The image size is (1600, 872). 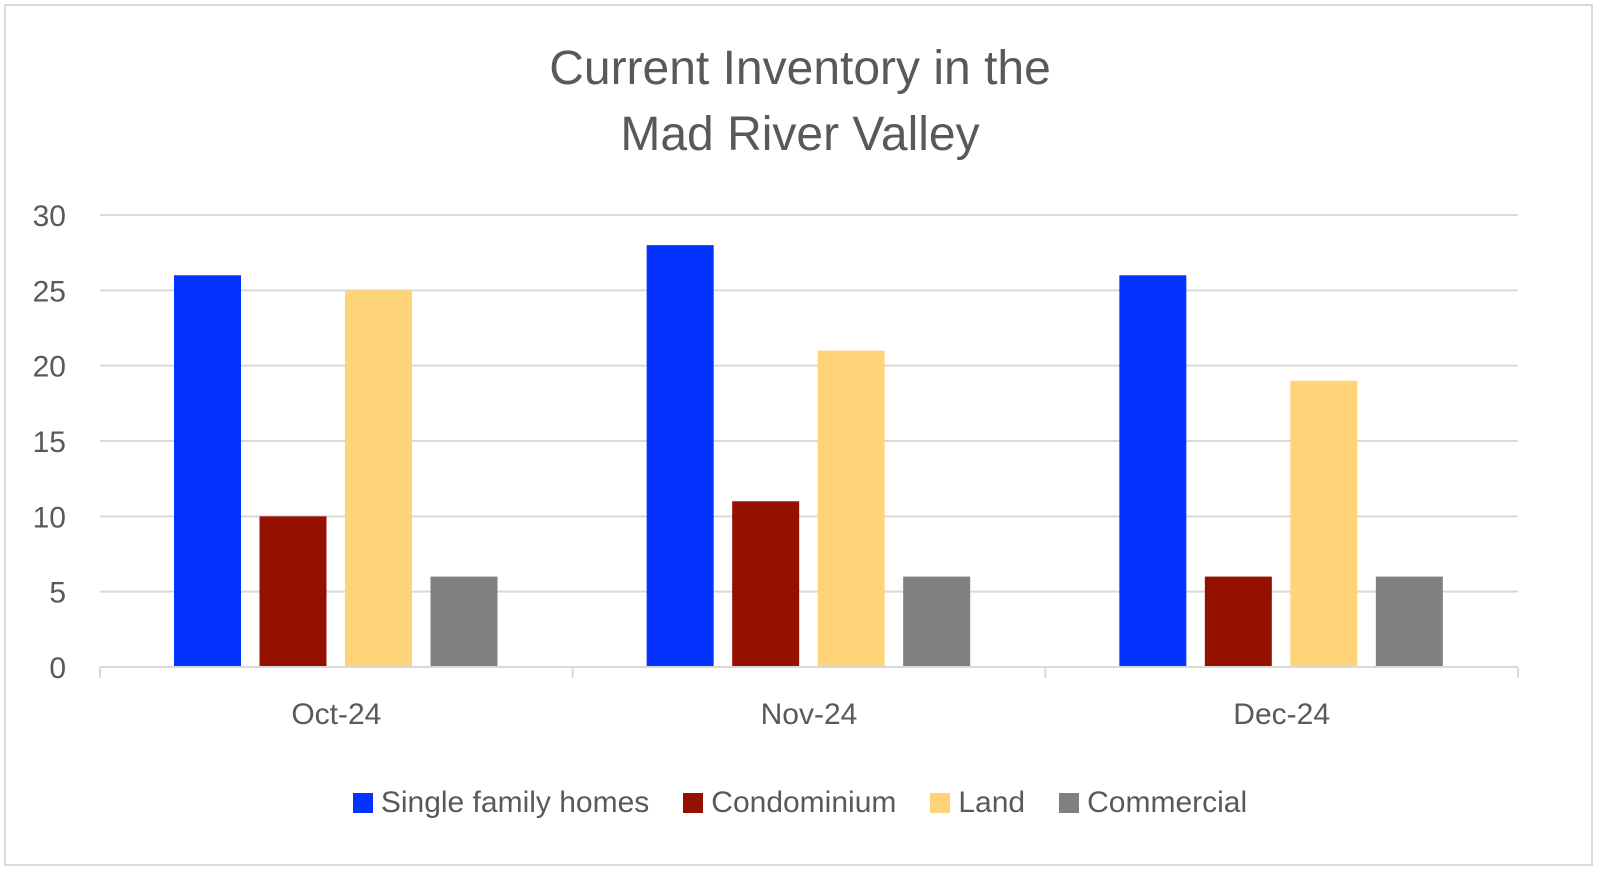 What do you see at coordinates (49, 367) in the screenshot?
I see `y-tick-label: 20` at bounding box center [49, 367].